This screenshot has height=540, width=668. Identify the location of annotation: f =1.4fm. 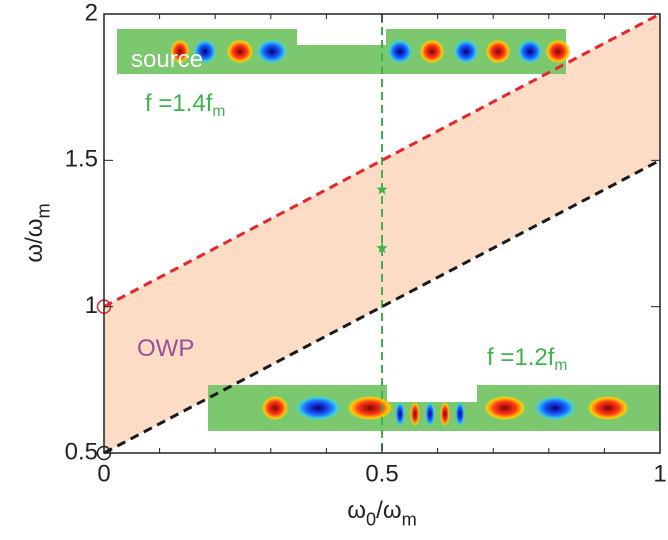
(185, 105).